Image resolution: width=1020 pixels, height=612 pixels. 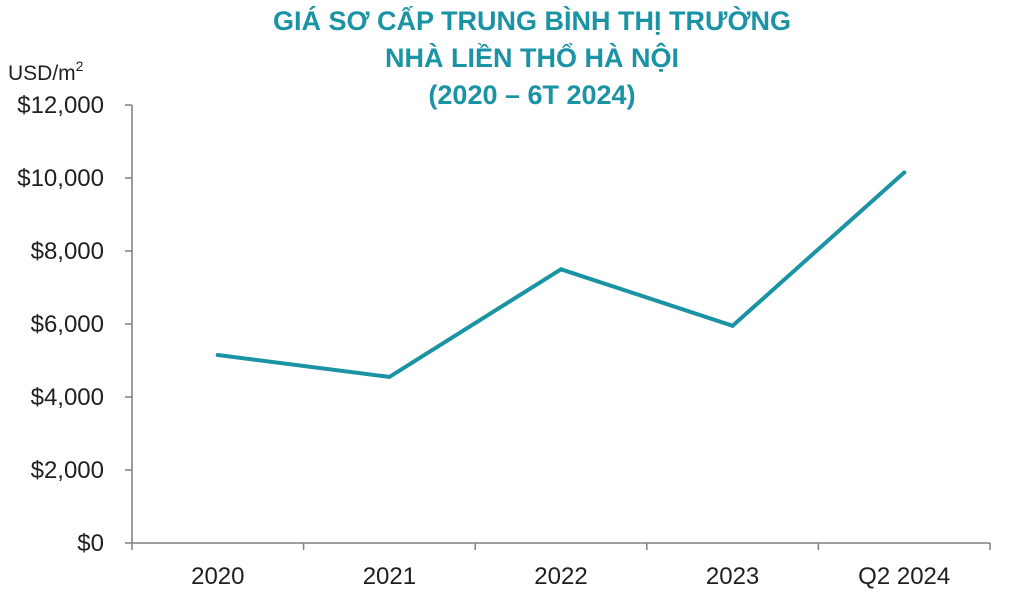 I want to click on y-tick-label: $4,000, so click(x=67, y=397).